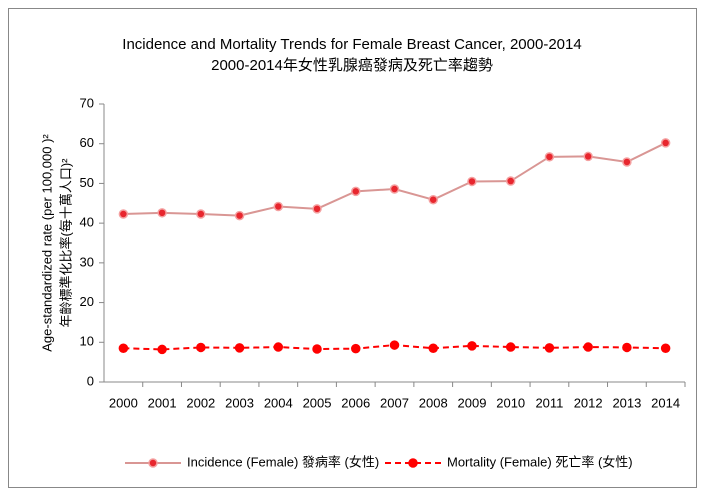  I want to click on legend-label: Incidence (Female) 發病率 (女性), so click(283, 461).